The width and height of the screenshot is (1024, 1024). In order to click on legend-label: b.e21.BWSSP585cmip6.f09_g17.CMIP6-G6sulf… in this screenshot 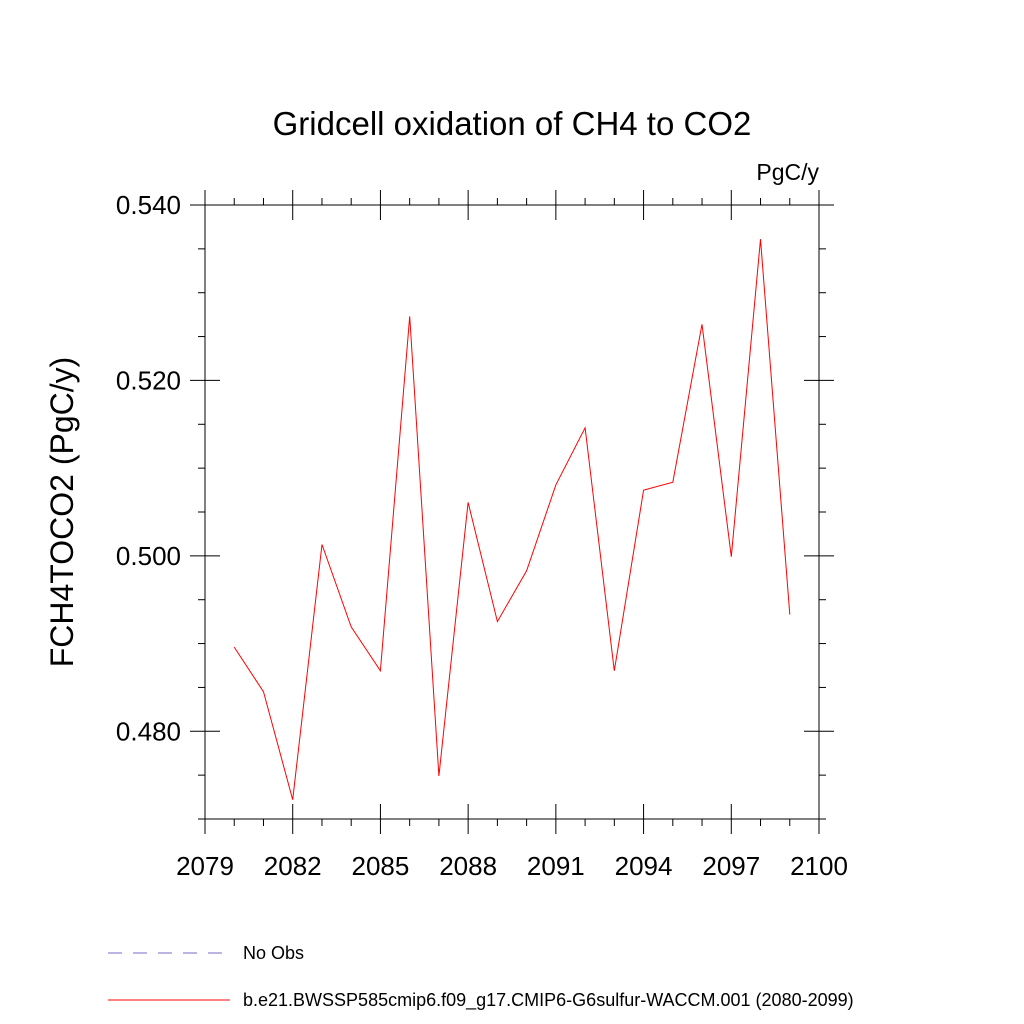, I will do `click(548, 1000)`.